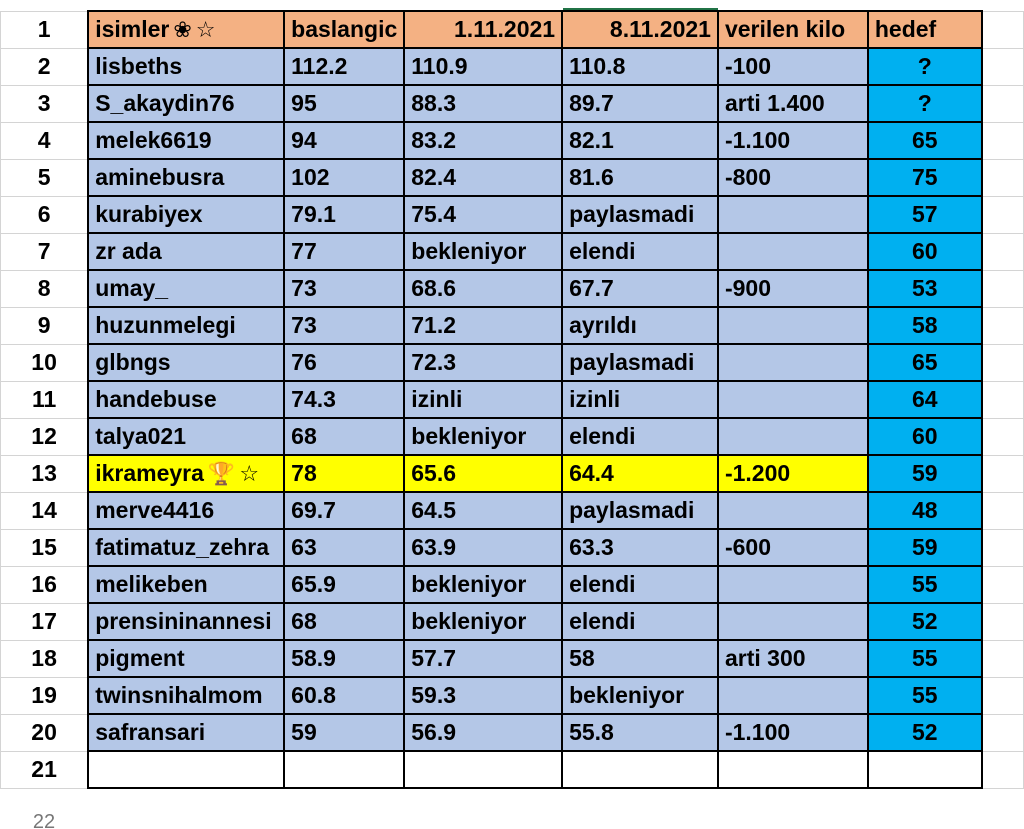 The width and height of the screenshot is (1024, 829). I want to click on name-cell: aminebusra, so click(186, 177).